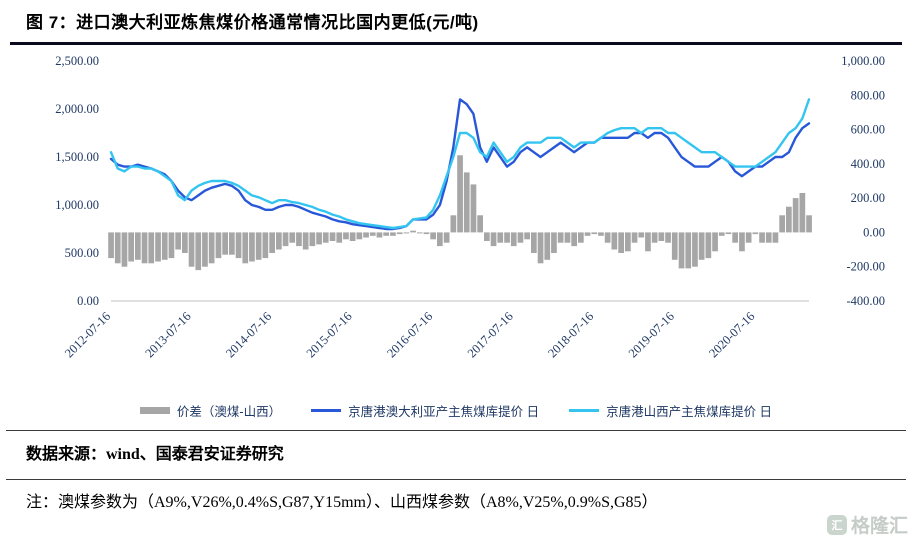  What do you see at coordinates (167, 334) in the screenshot?
I see `svg-text: 2013-07-16` at bounding box center [167, 334].